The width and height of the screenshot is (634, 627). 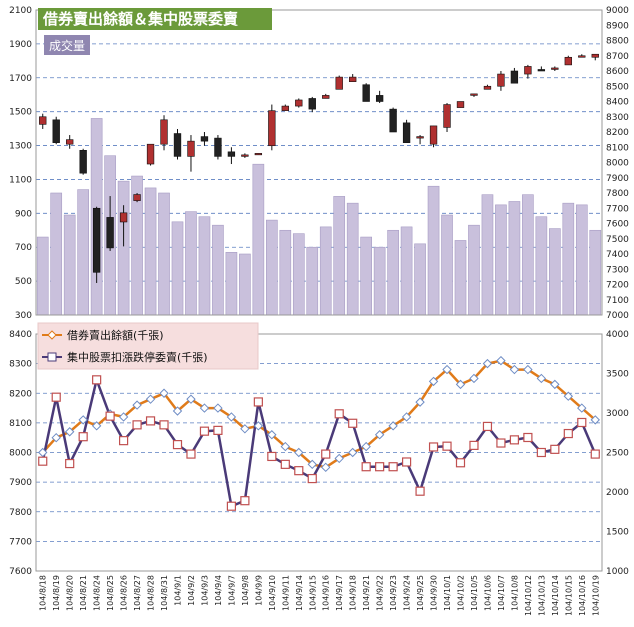 I want to click on lower-left-tick: 7900, so click(x=20, y=483).